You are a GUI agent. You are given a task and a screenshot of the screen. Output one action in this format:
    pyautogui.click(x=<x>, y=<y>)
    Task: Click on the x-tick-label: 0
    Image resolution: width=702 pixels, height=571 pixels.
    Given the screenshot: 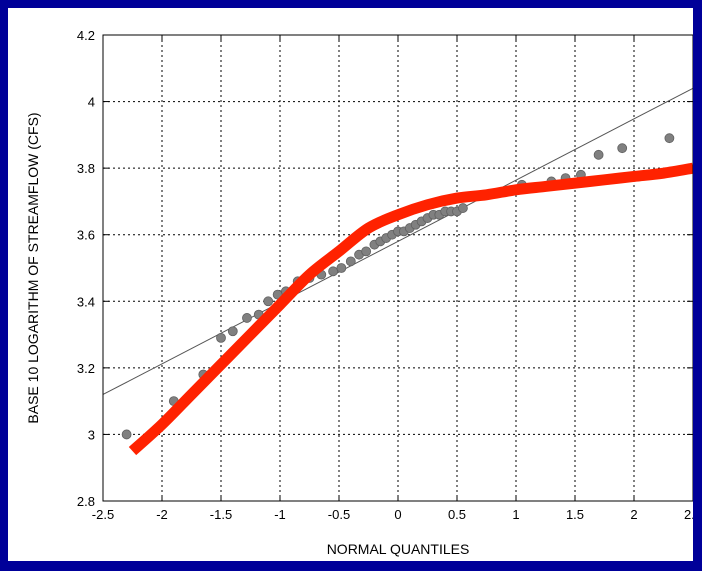 What is the action you would take?
    pyautogui.click(x=397, y=514)
    